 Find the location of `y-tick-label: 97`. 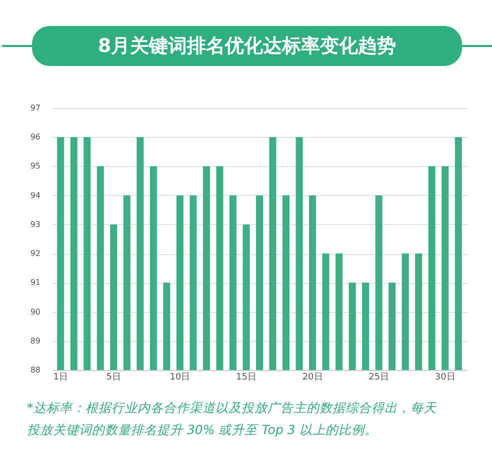

y-tick-label: 97 is located at coordinates (35, 108).